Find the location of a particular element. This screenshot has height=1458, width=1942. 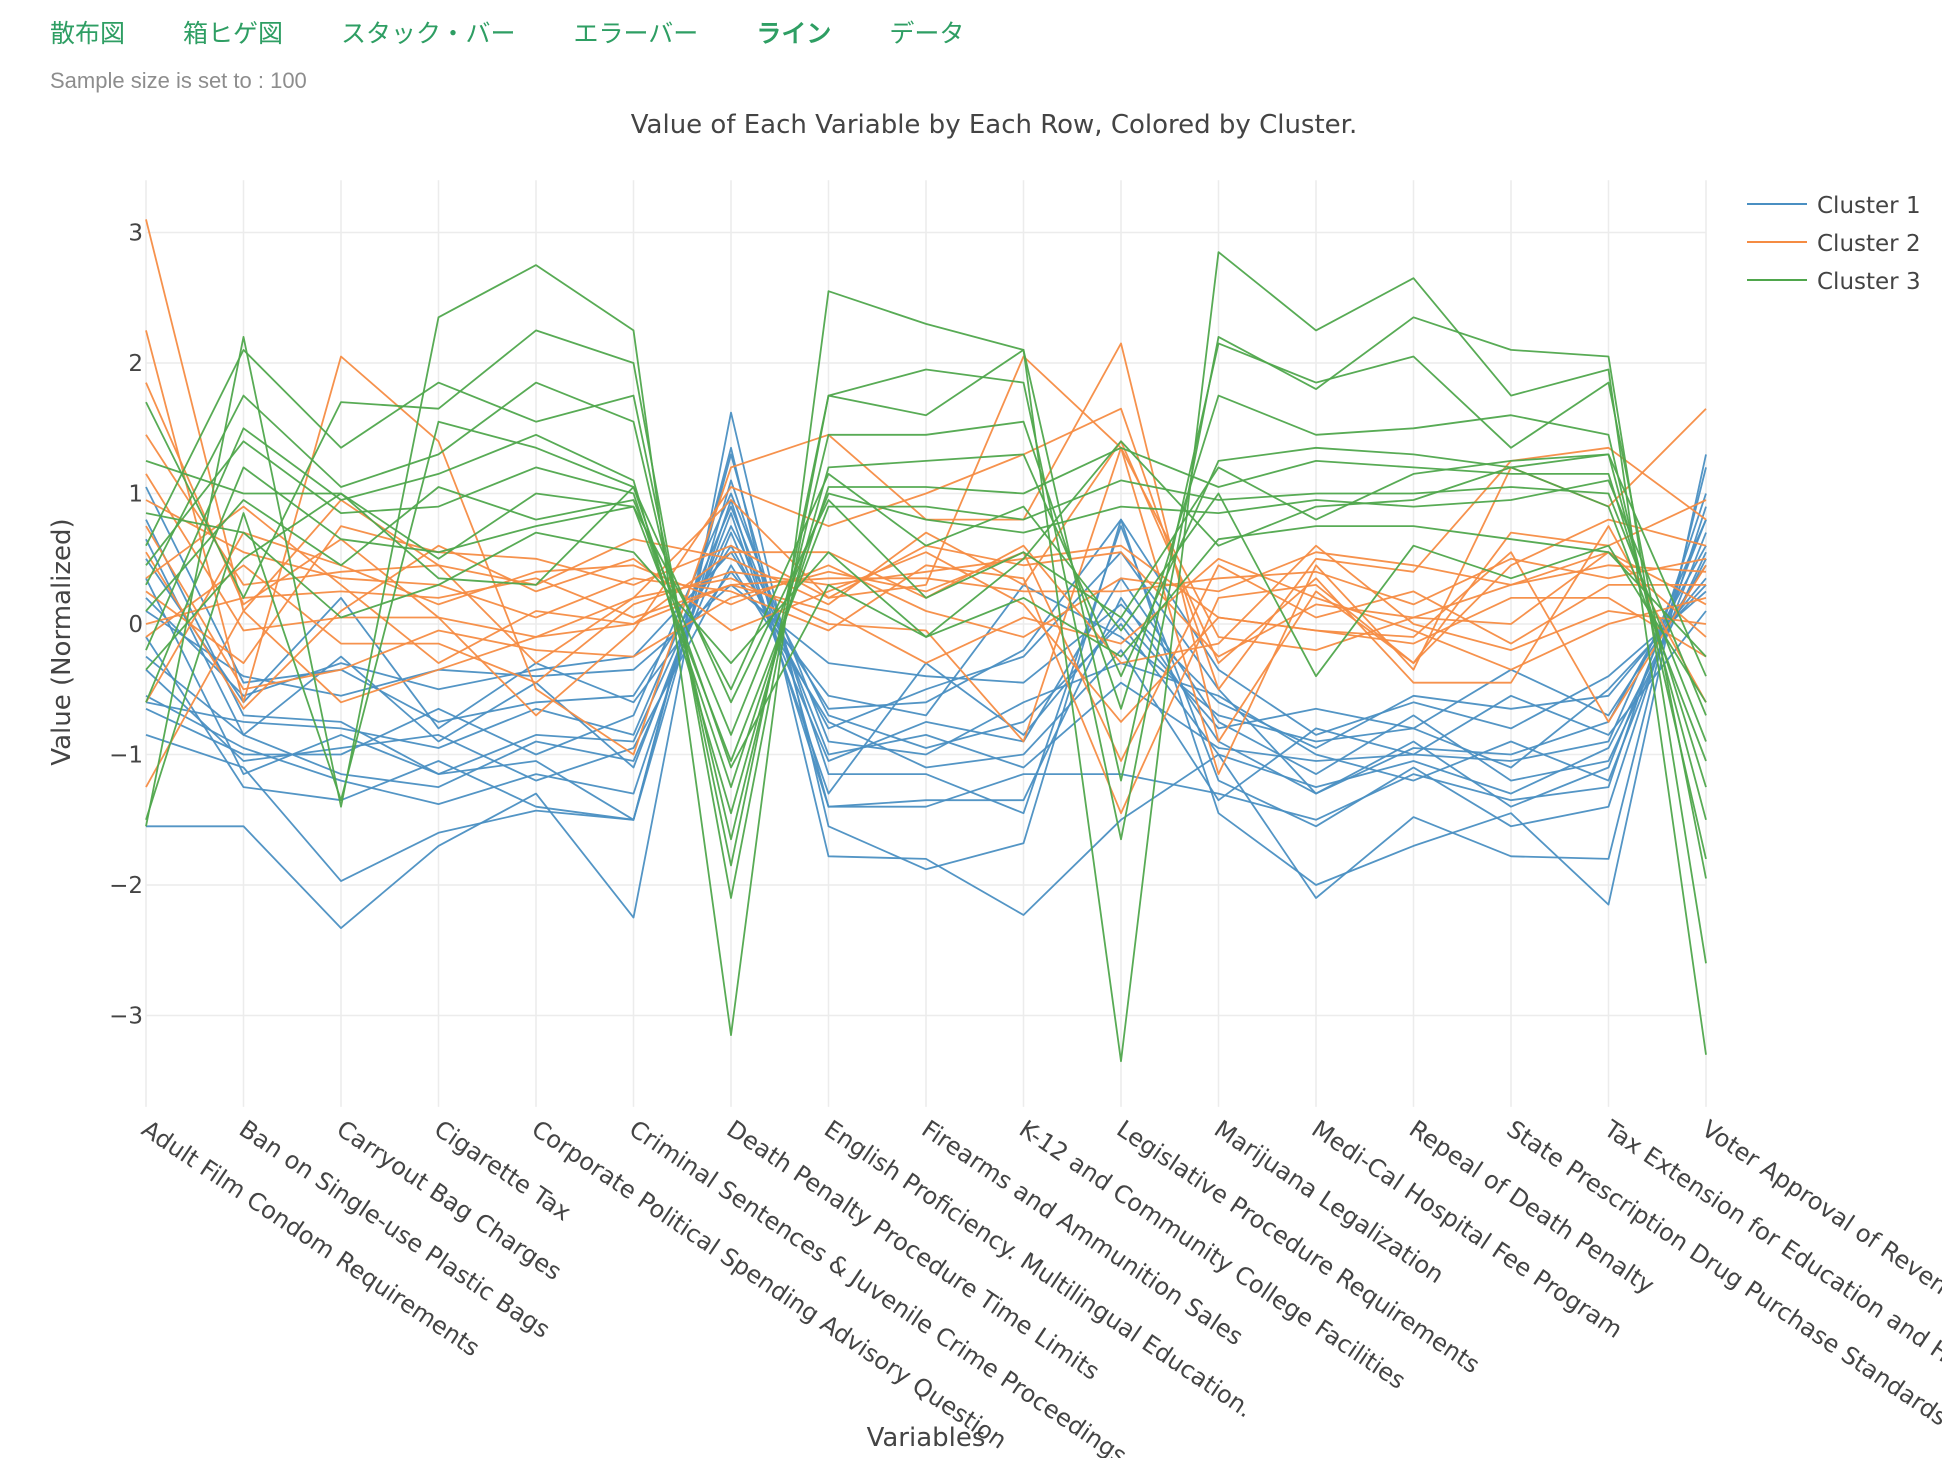

x-axis-label: Variables is located at coordinates (926, 1438).